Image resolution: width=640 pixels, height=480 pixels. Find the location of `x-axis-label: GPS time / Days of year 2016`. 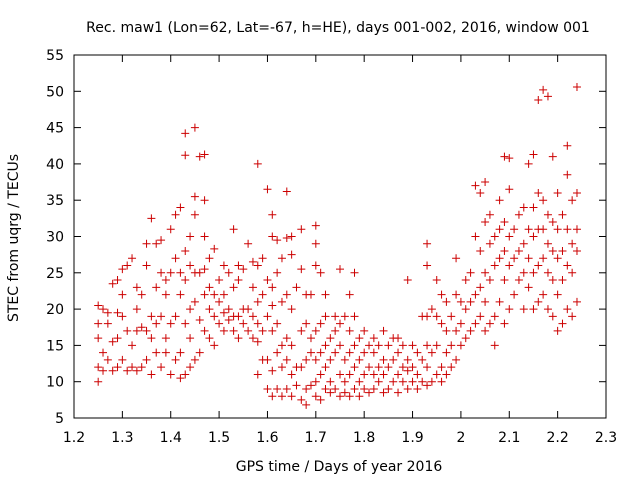

x-axis-label: GPS time / Days of year 2016 is located at coordinates (339, 467).